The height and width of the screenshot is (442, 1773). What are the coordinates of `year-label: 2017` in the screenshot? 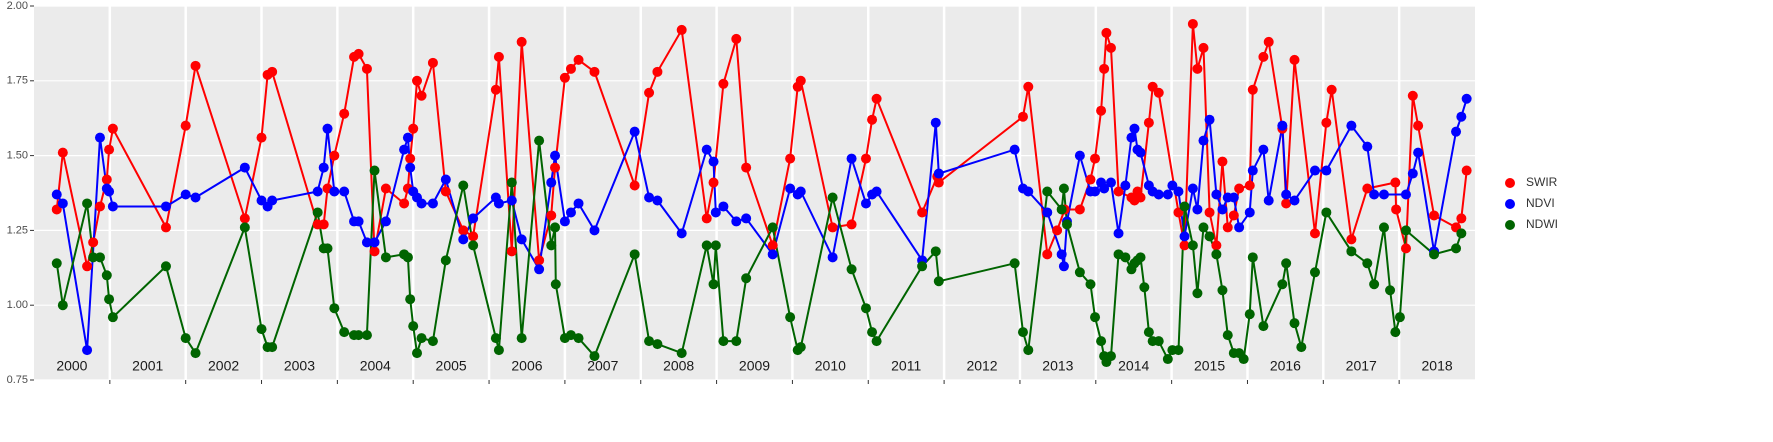 It's located at (1361, 366).